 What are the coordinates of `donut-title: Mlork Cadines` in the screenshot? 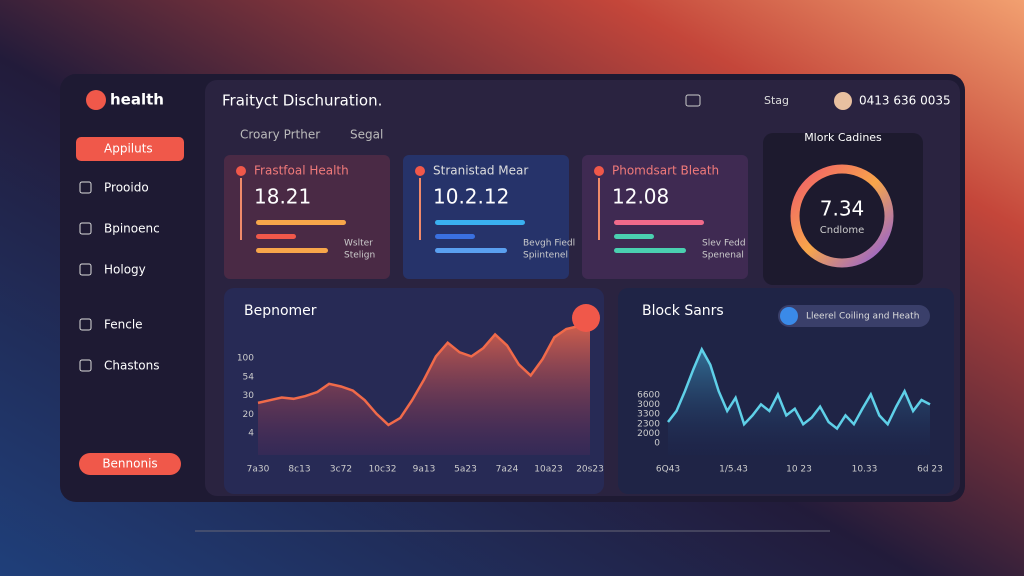 It's located at (843, 137).